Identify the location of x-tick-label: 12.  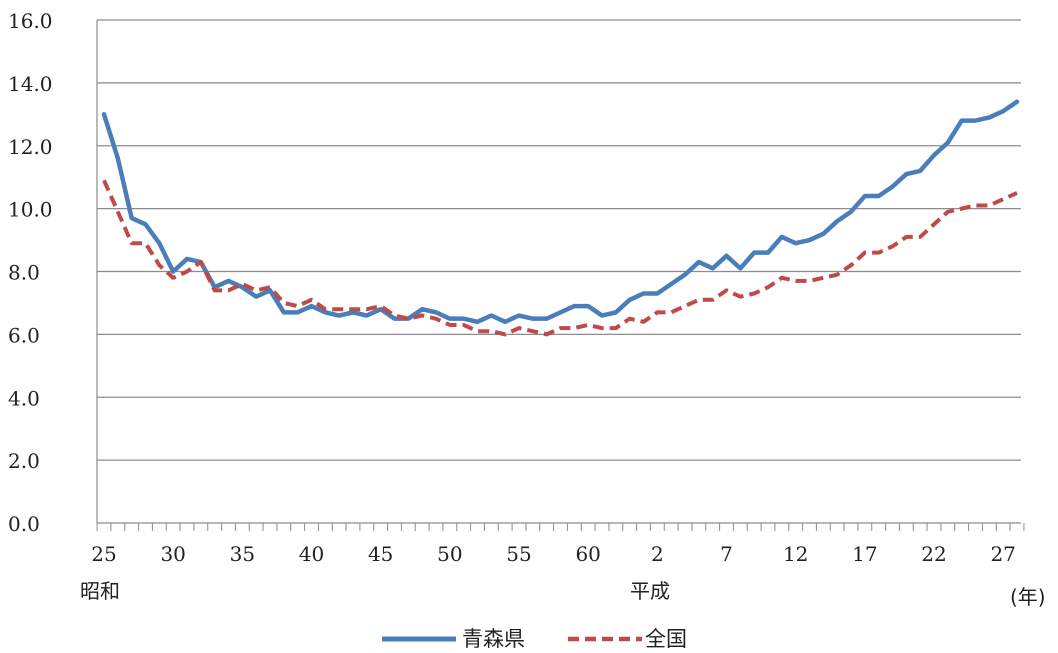
(795, 554).